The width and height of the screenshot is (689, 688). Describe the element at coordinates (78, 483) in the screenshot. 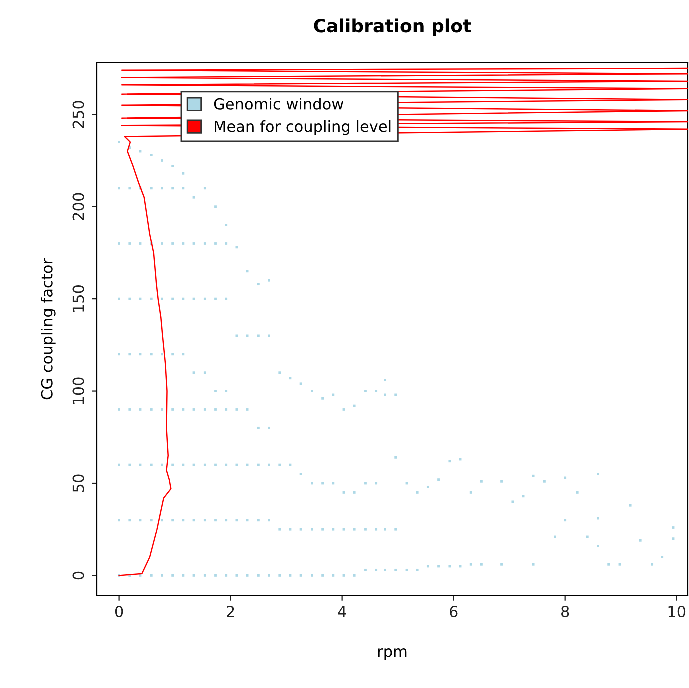

I see `y-tick-label: 50` at that location.